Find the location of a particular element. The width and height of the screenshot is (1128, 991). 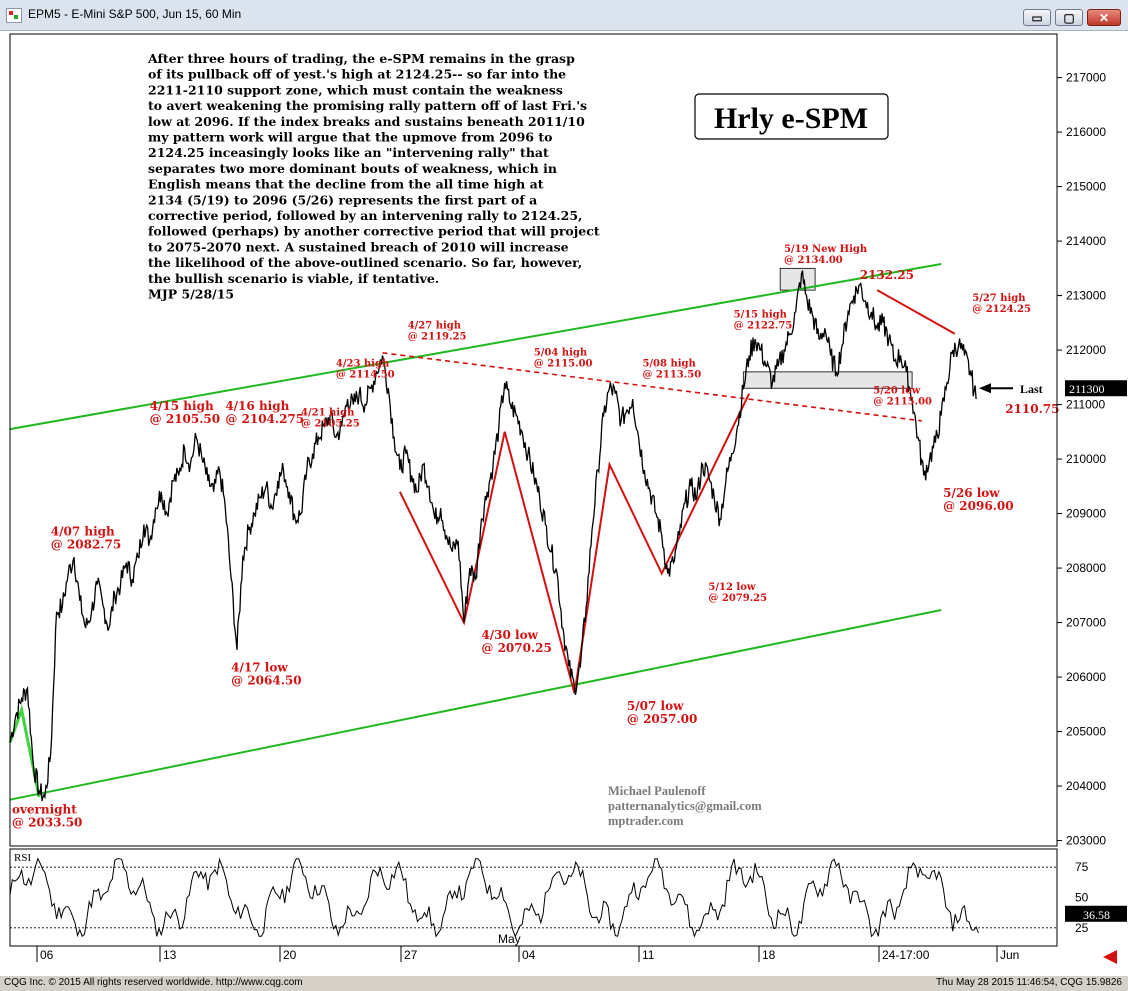

annotation-line: 5/08 high is located at coordinates (669, 363).